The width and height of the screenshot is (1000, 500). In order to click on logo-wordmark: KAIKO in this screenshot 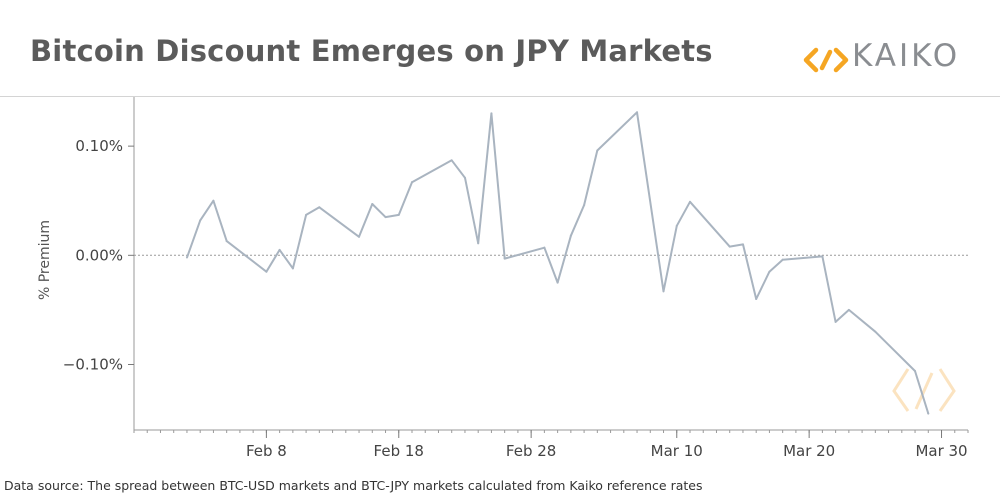, I will do `click(906, 56)`.